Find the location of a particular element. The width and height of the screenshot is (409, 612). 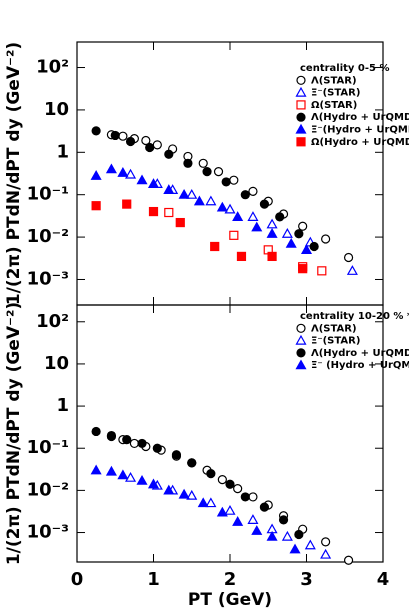

x-tick-label: 0 is located at coordinates (77, 579).